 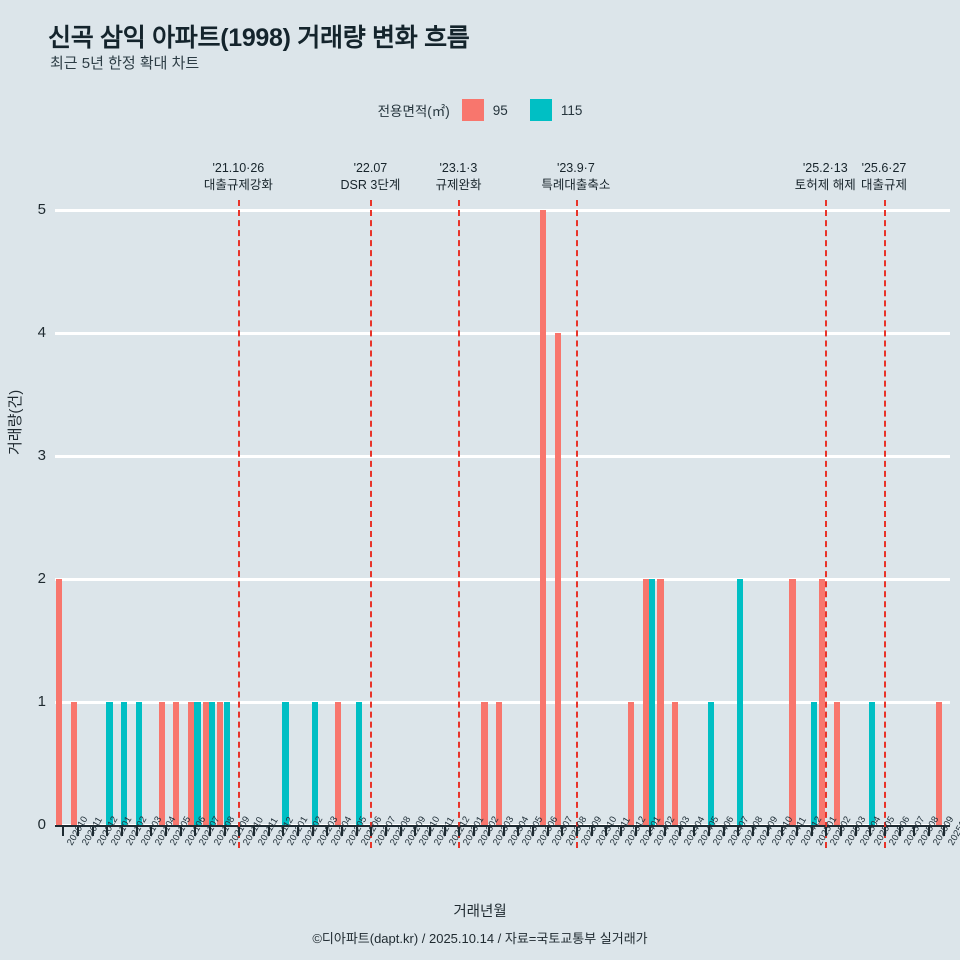 I want to click on event-annotation: '22.07 DSR 3단계, so click(x=370, y=177).